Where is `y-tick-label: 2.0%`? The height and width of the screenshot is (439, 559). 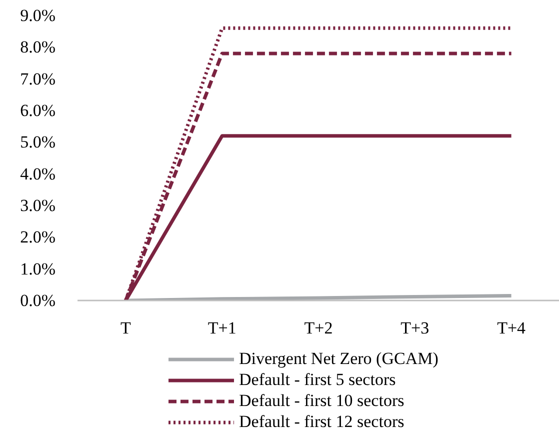
y-tick-label: 2.0% is located at coordinates (38, 237).